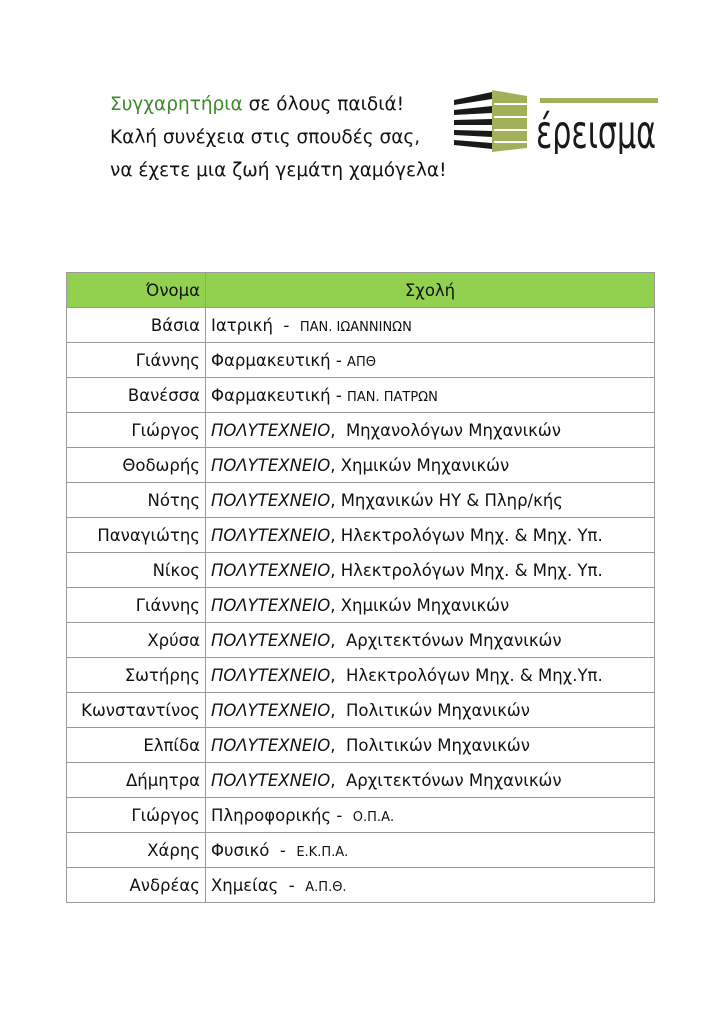  Describe the element at coordinates (254, 850) in the screenshot. I see `school-text: Φυσικό -` at that location.